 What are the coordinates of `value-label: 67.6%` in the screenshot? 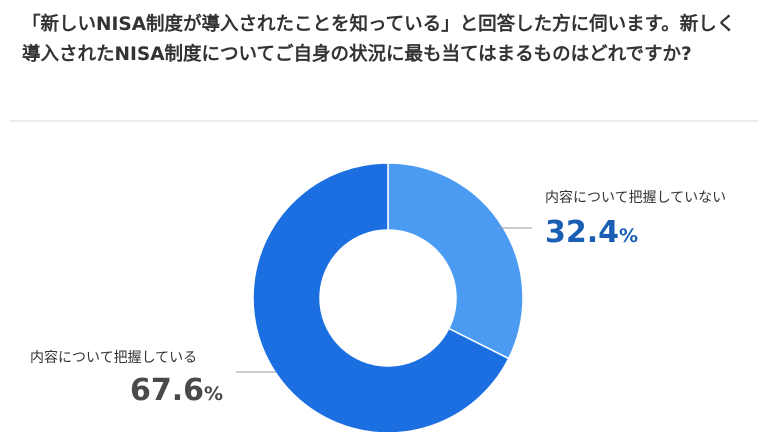 It's located at (176, 390).